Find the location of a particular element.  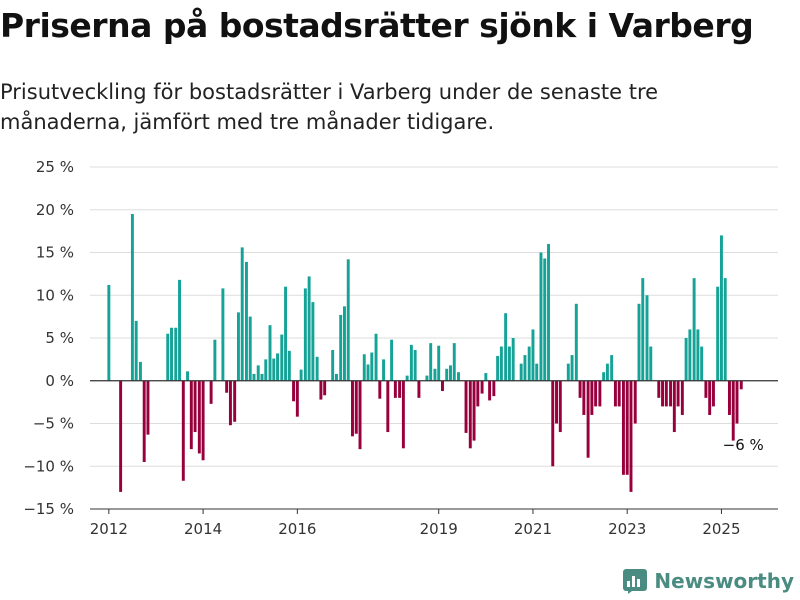

x-tick-label: 2025 is located at coordinates (721, 529).